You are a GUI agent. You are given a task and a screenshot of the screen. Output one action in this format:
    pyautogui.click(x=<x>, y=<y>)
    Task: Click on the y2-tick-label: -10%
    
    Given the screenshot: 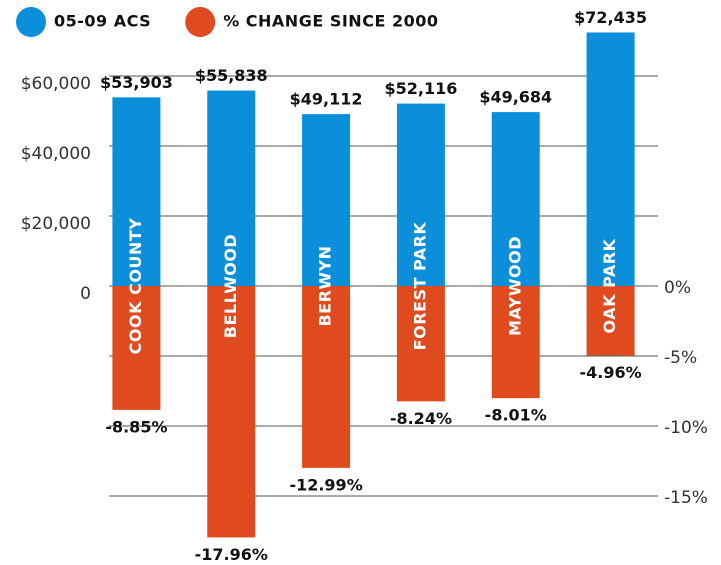 What is the action you would take?
    pyautogui.click(x=686, y=428)
    